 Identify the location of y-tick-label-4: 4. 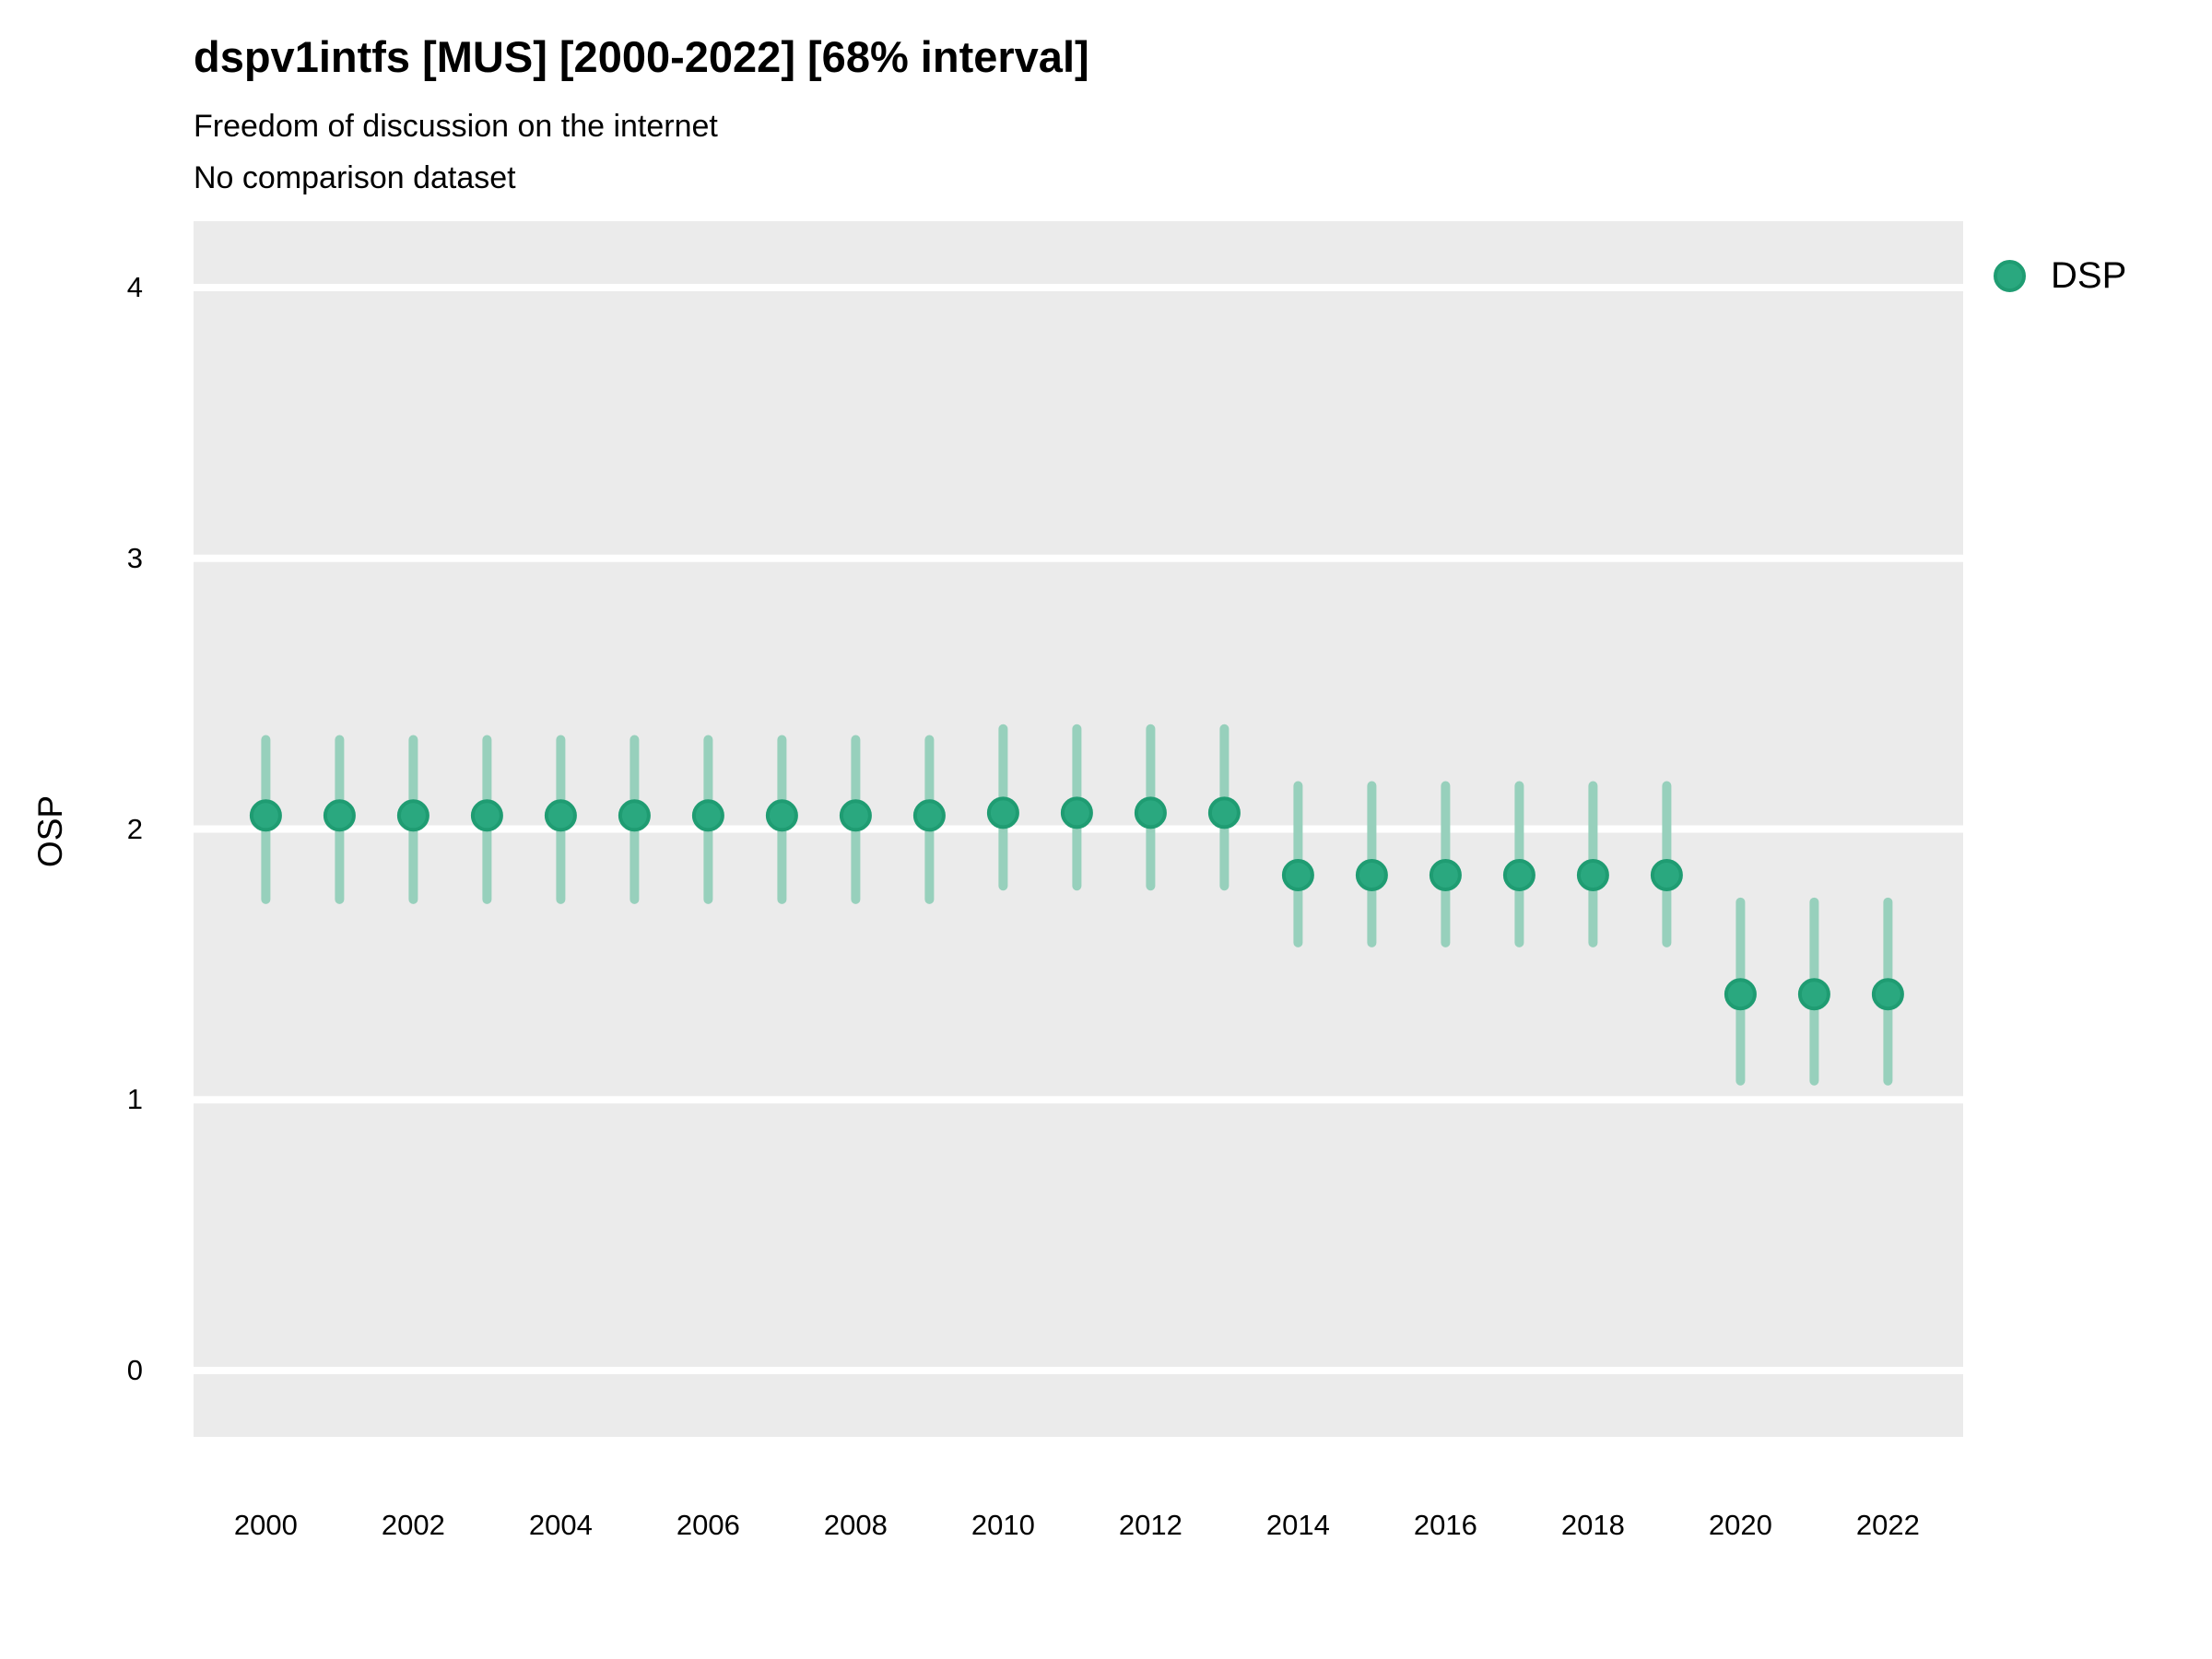
(134, 286).